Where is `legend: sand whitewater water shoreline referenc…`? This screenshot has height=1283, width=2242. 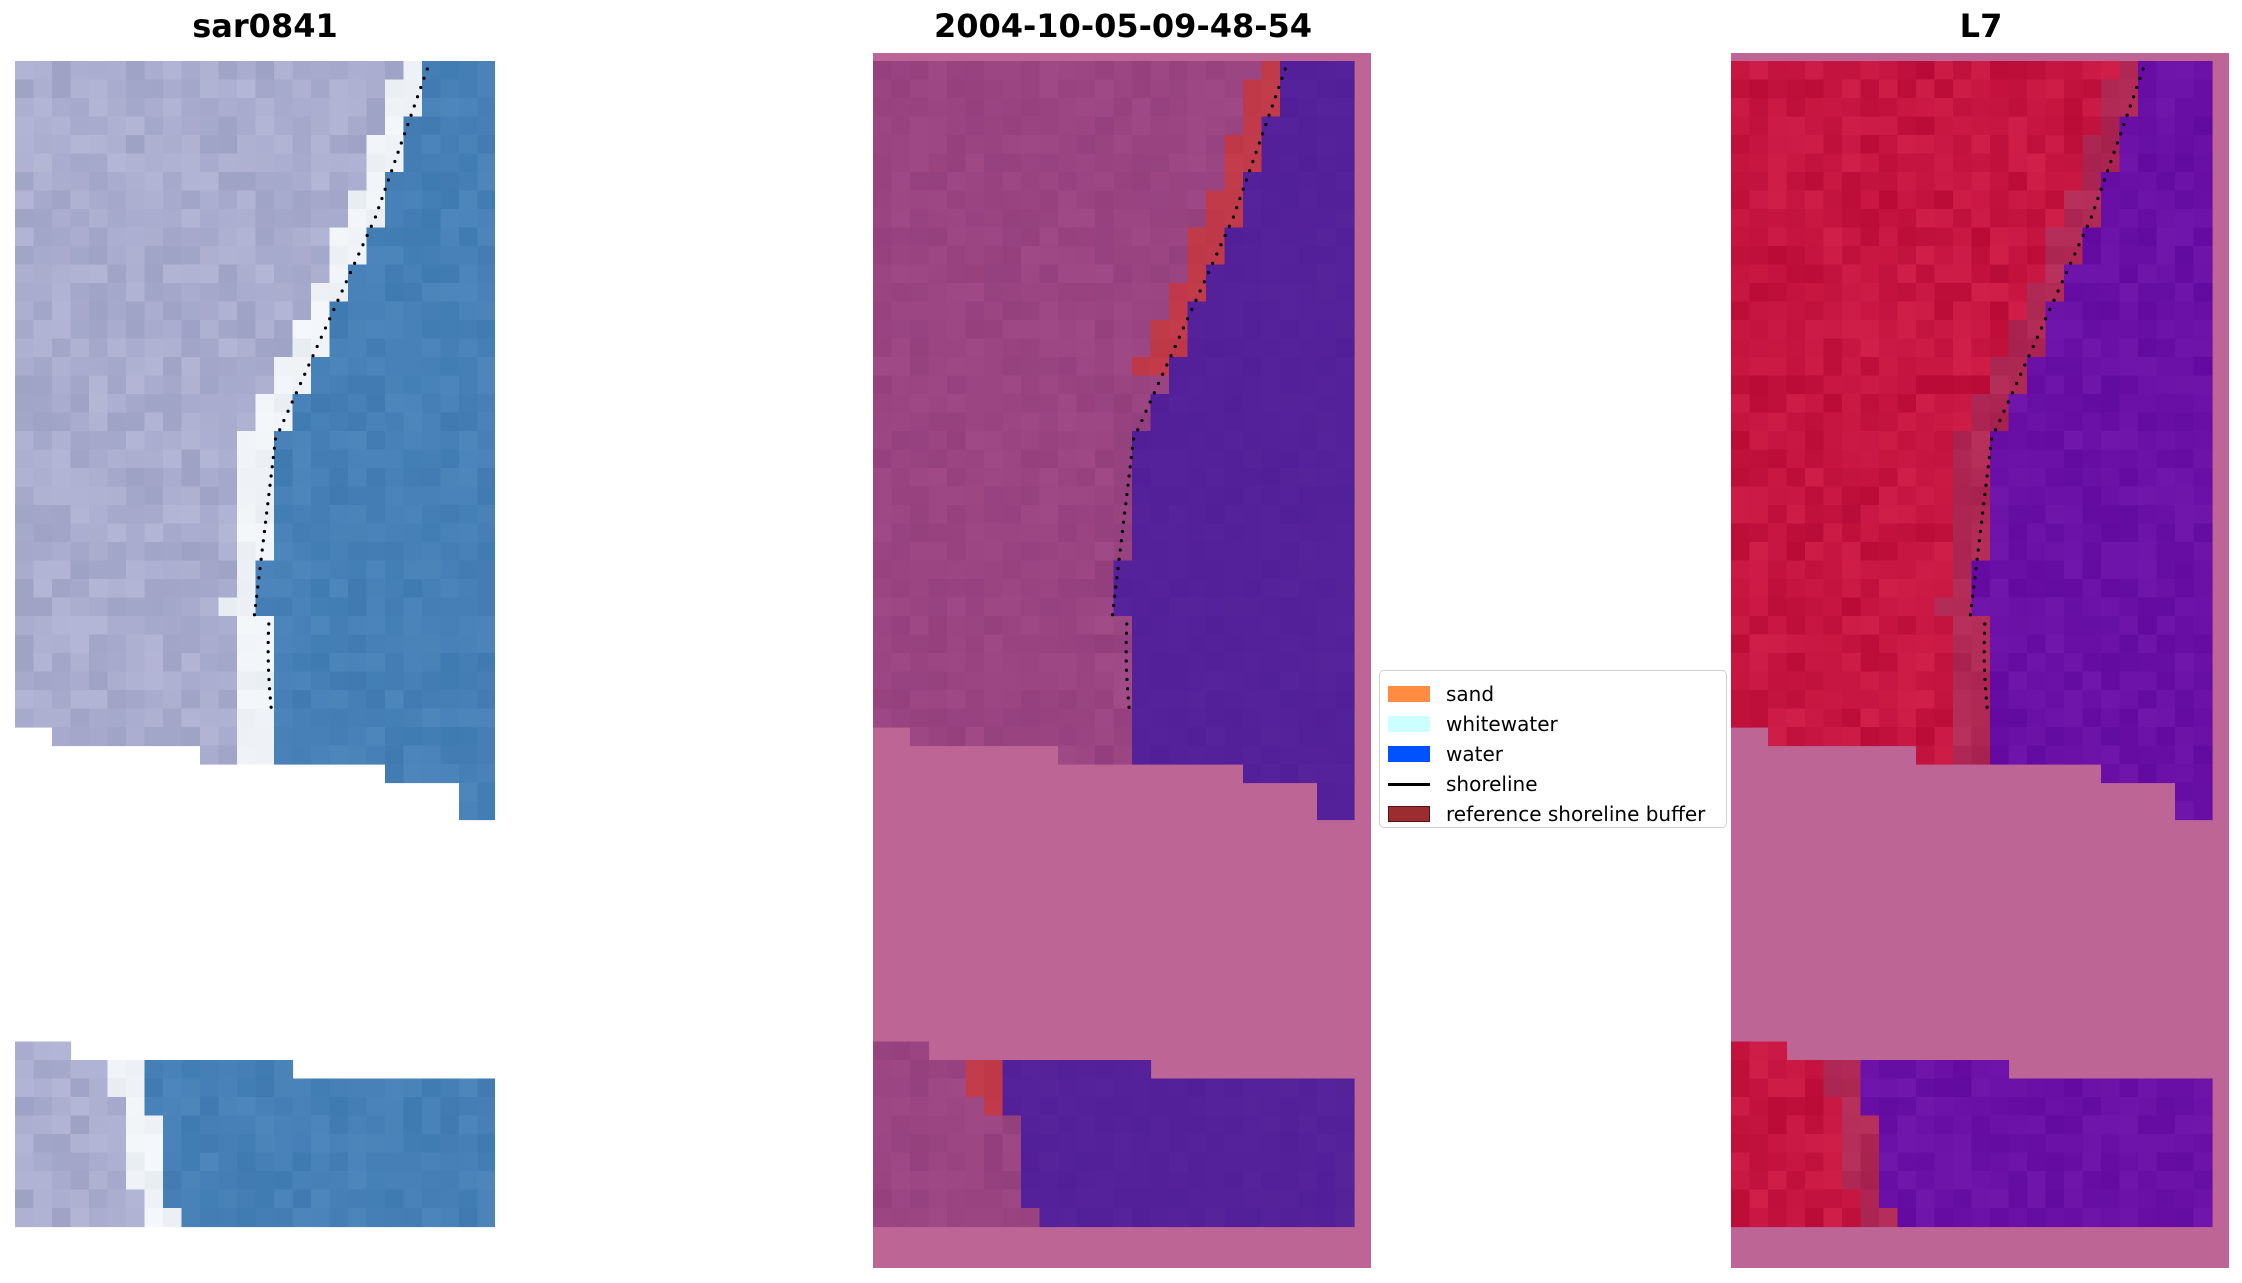 legend: sand whitewater water shoreline referenc… is located at coordinates (1553, 749).